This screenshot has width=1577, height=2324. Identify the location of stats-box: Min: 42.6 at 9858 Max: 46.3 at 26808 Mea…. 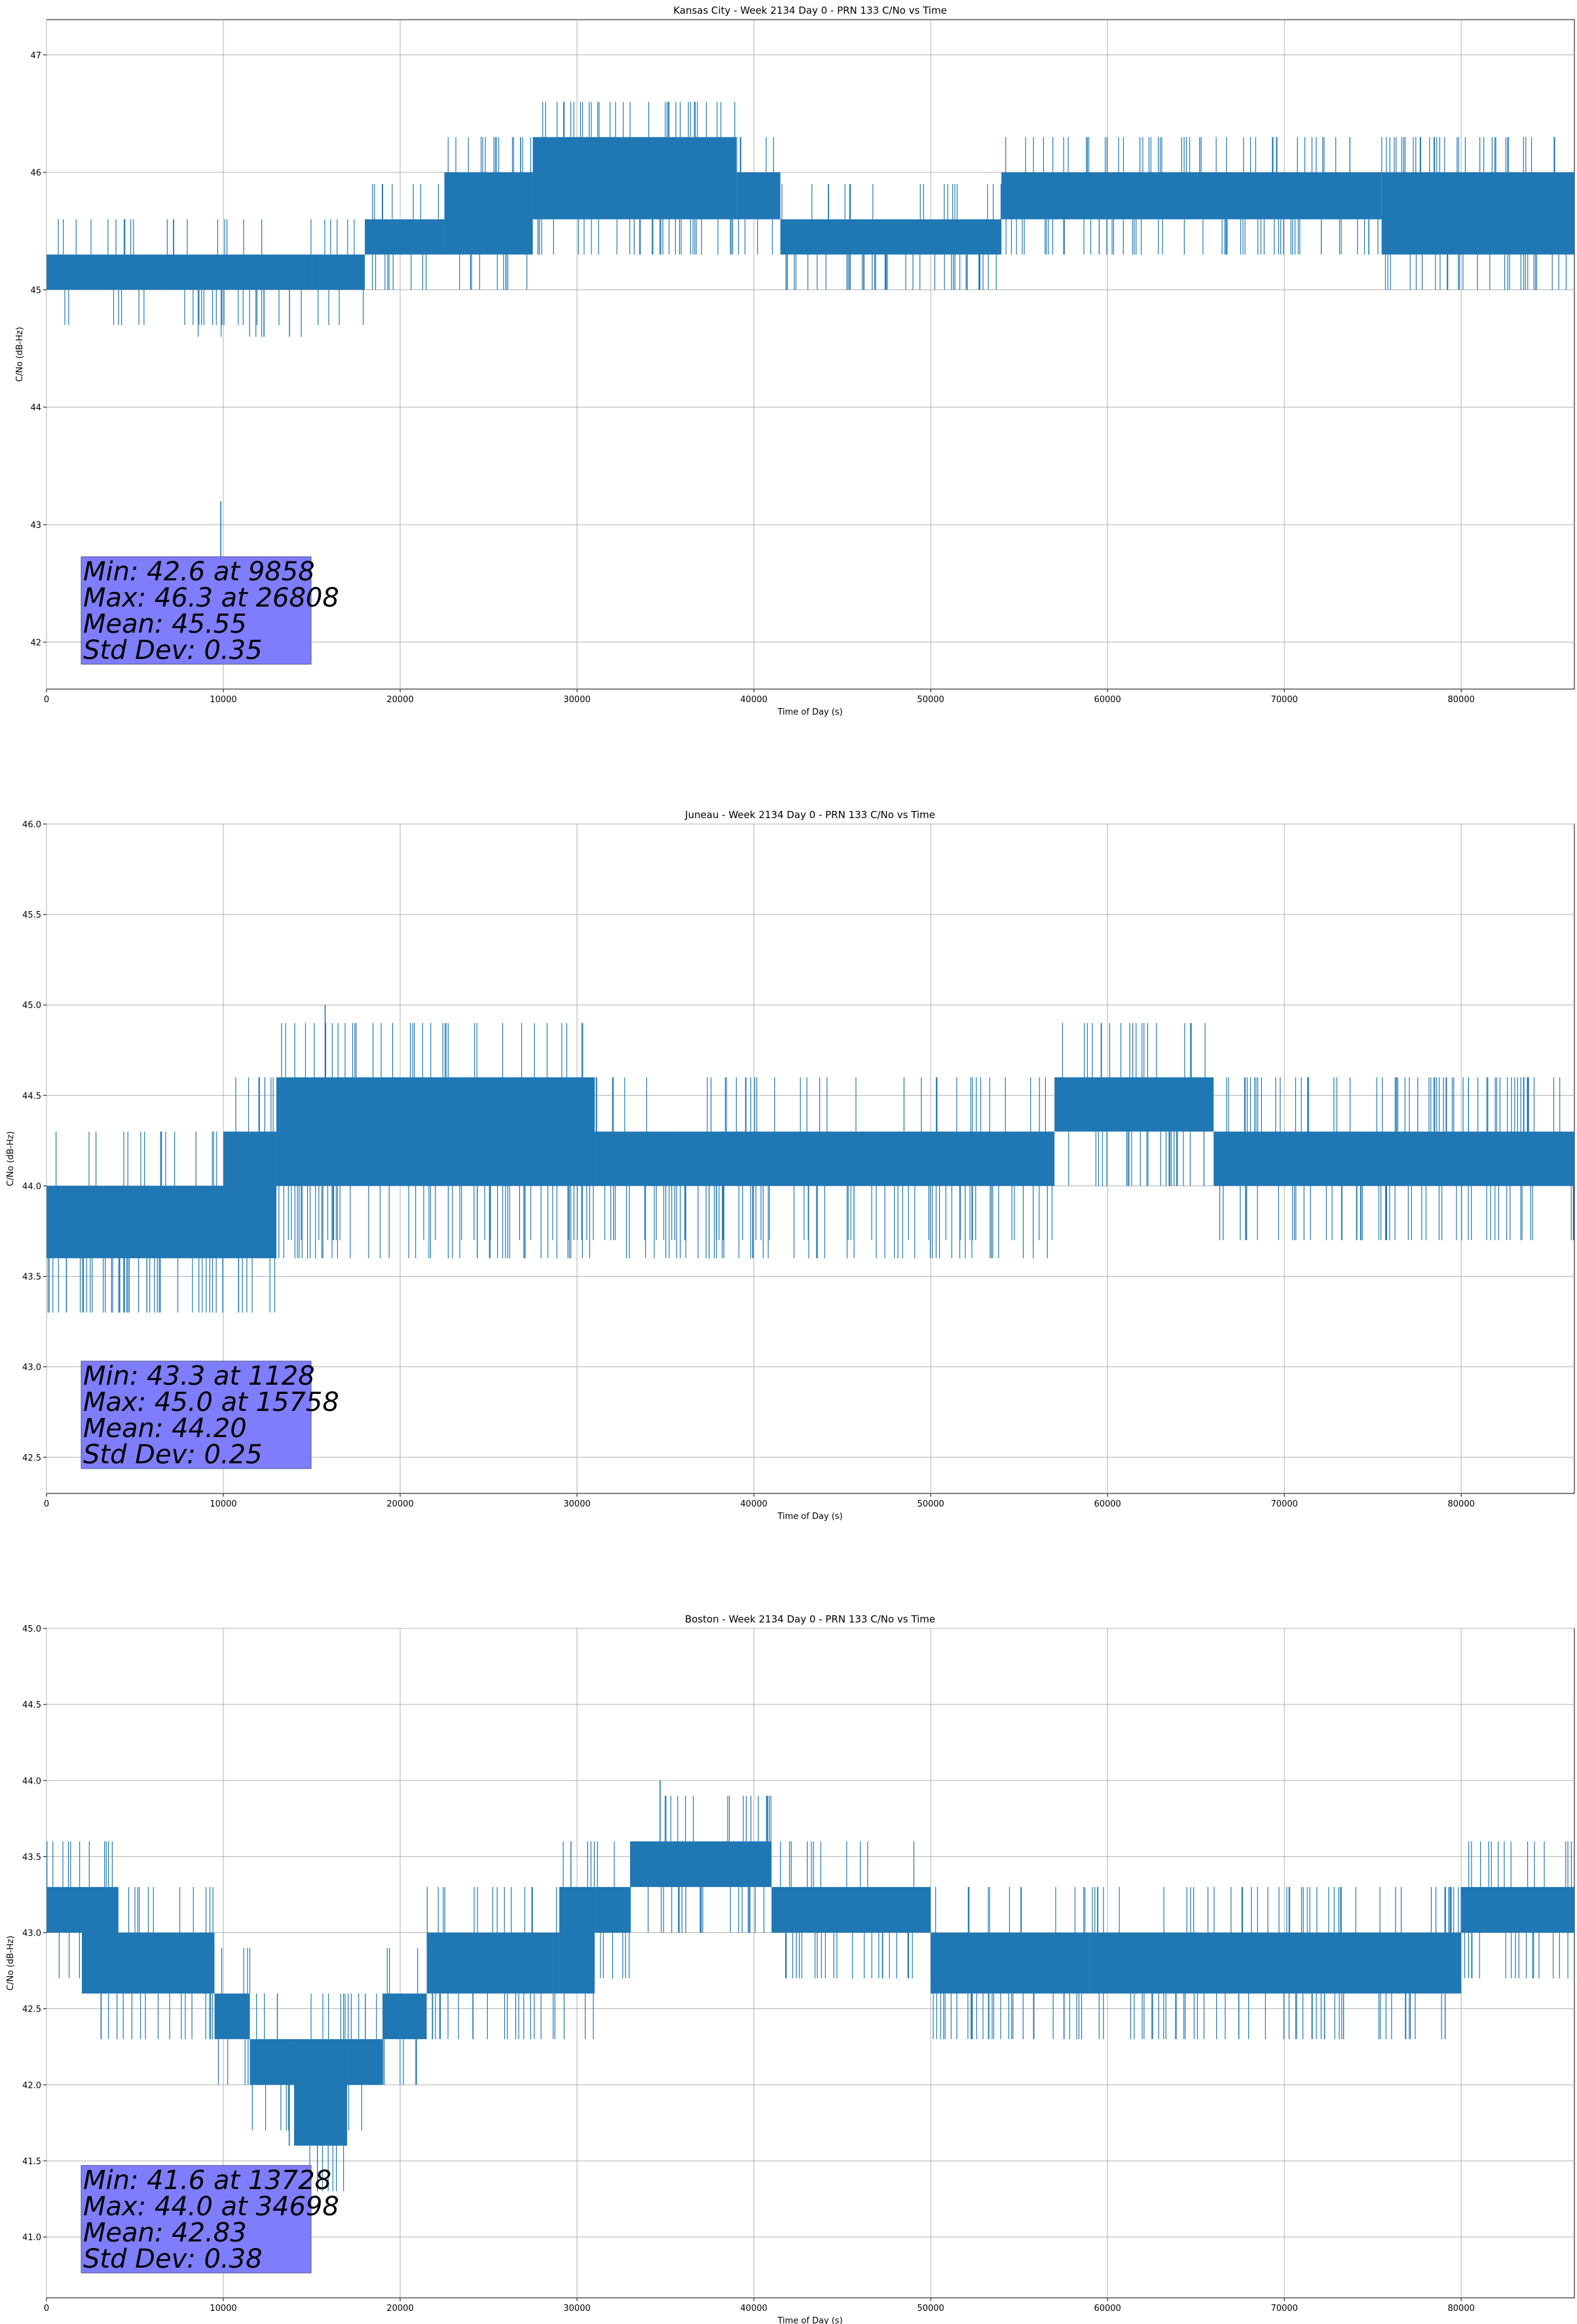
(210, 610).